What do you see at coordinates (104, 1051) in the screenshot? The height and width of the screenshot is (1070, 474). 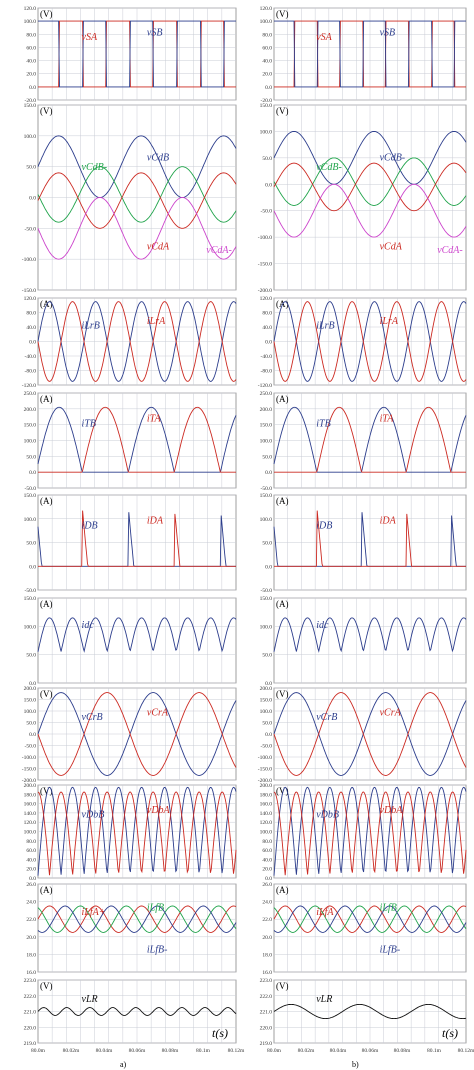 I see `x-tick-label: 80.04m` at bounding box center [104, 1051].